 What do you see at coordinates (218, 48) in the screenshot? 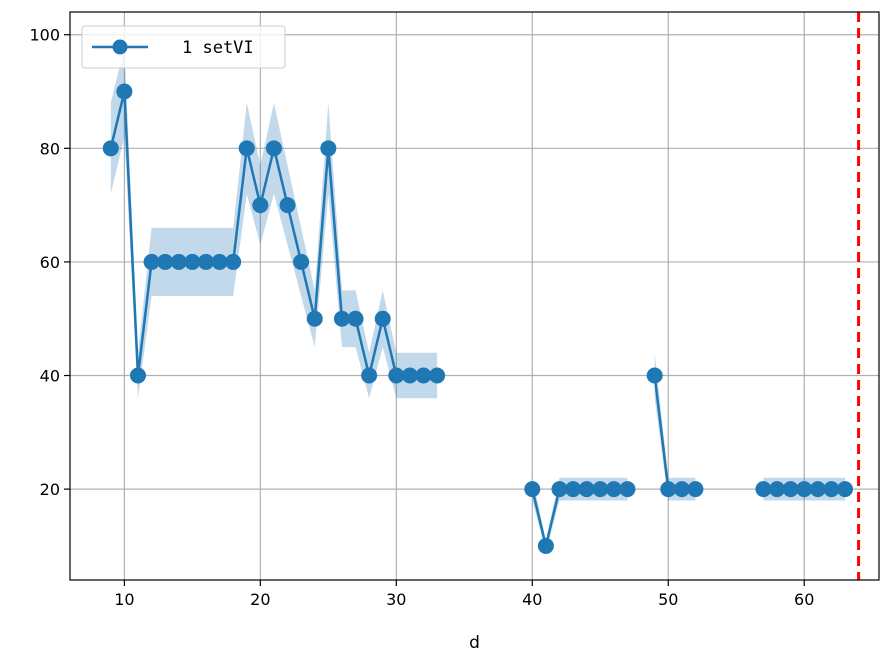
I see `legend-label: 1 setVI` at bounding box center [218, 48].